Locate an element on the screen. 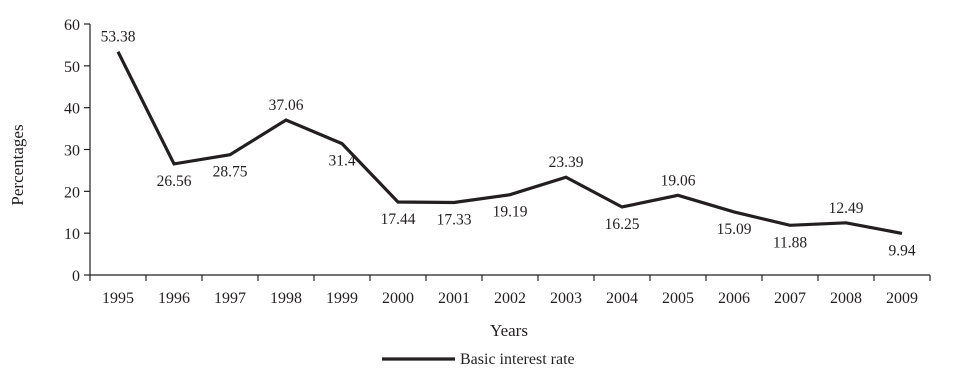 The image size is (958, 368). x-tick-label: 1997 is located at coordinates (230, 298).